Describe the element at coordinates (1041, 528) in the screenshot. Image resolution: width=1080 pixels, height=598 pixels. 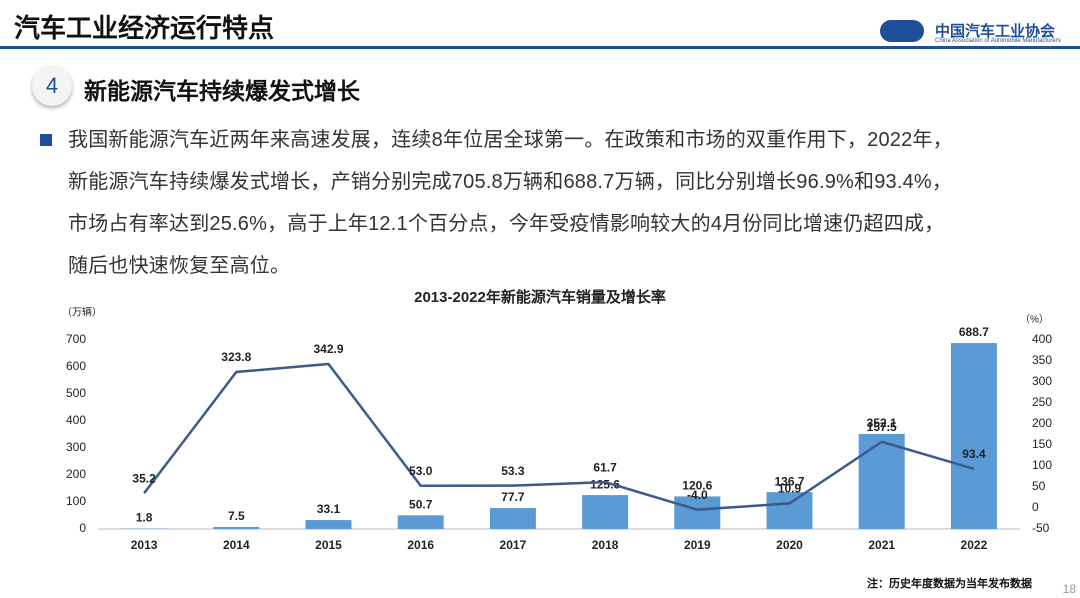
I see `y2-tick-label: -50` at that location.